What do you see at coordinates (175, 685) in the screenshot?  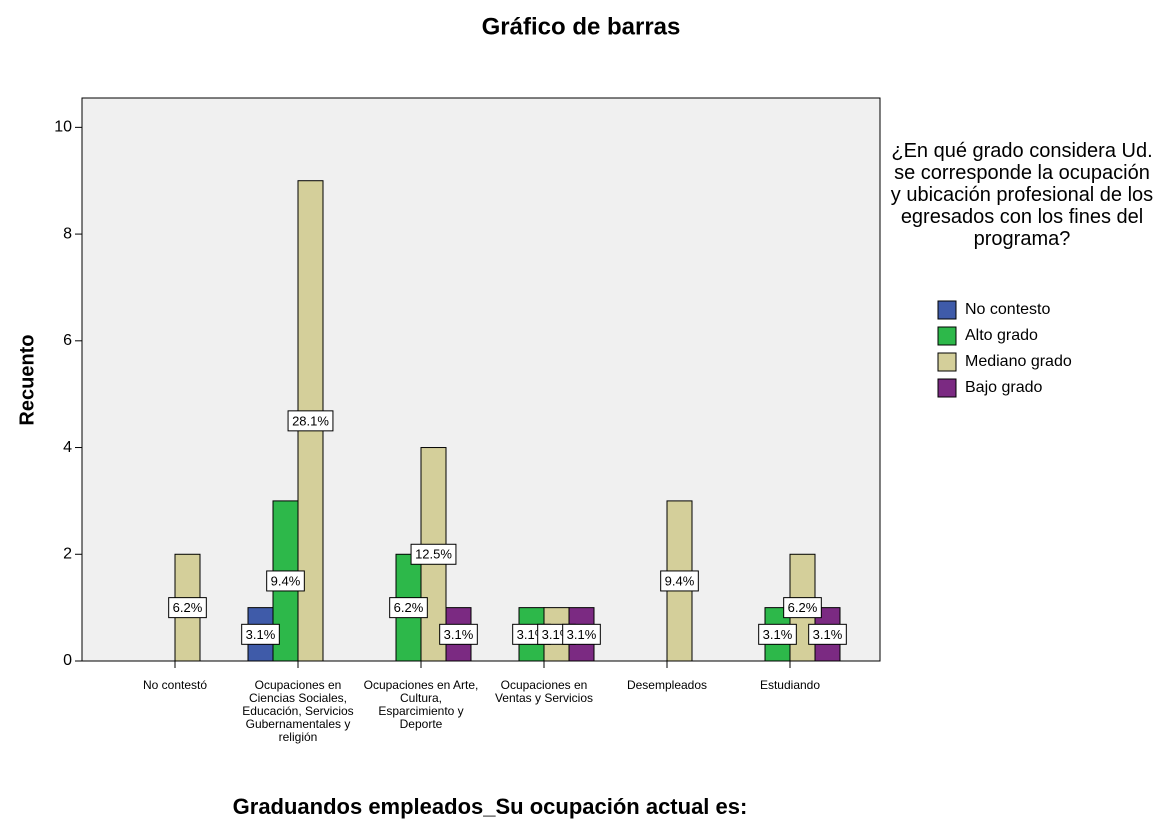 I see `x-tick-label: No contestó` at bounding box center [175, 685].